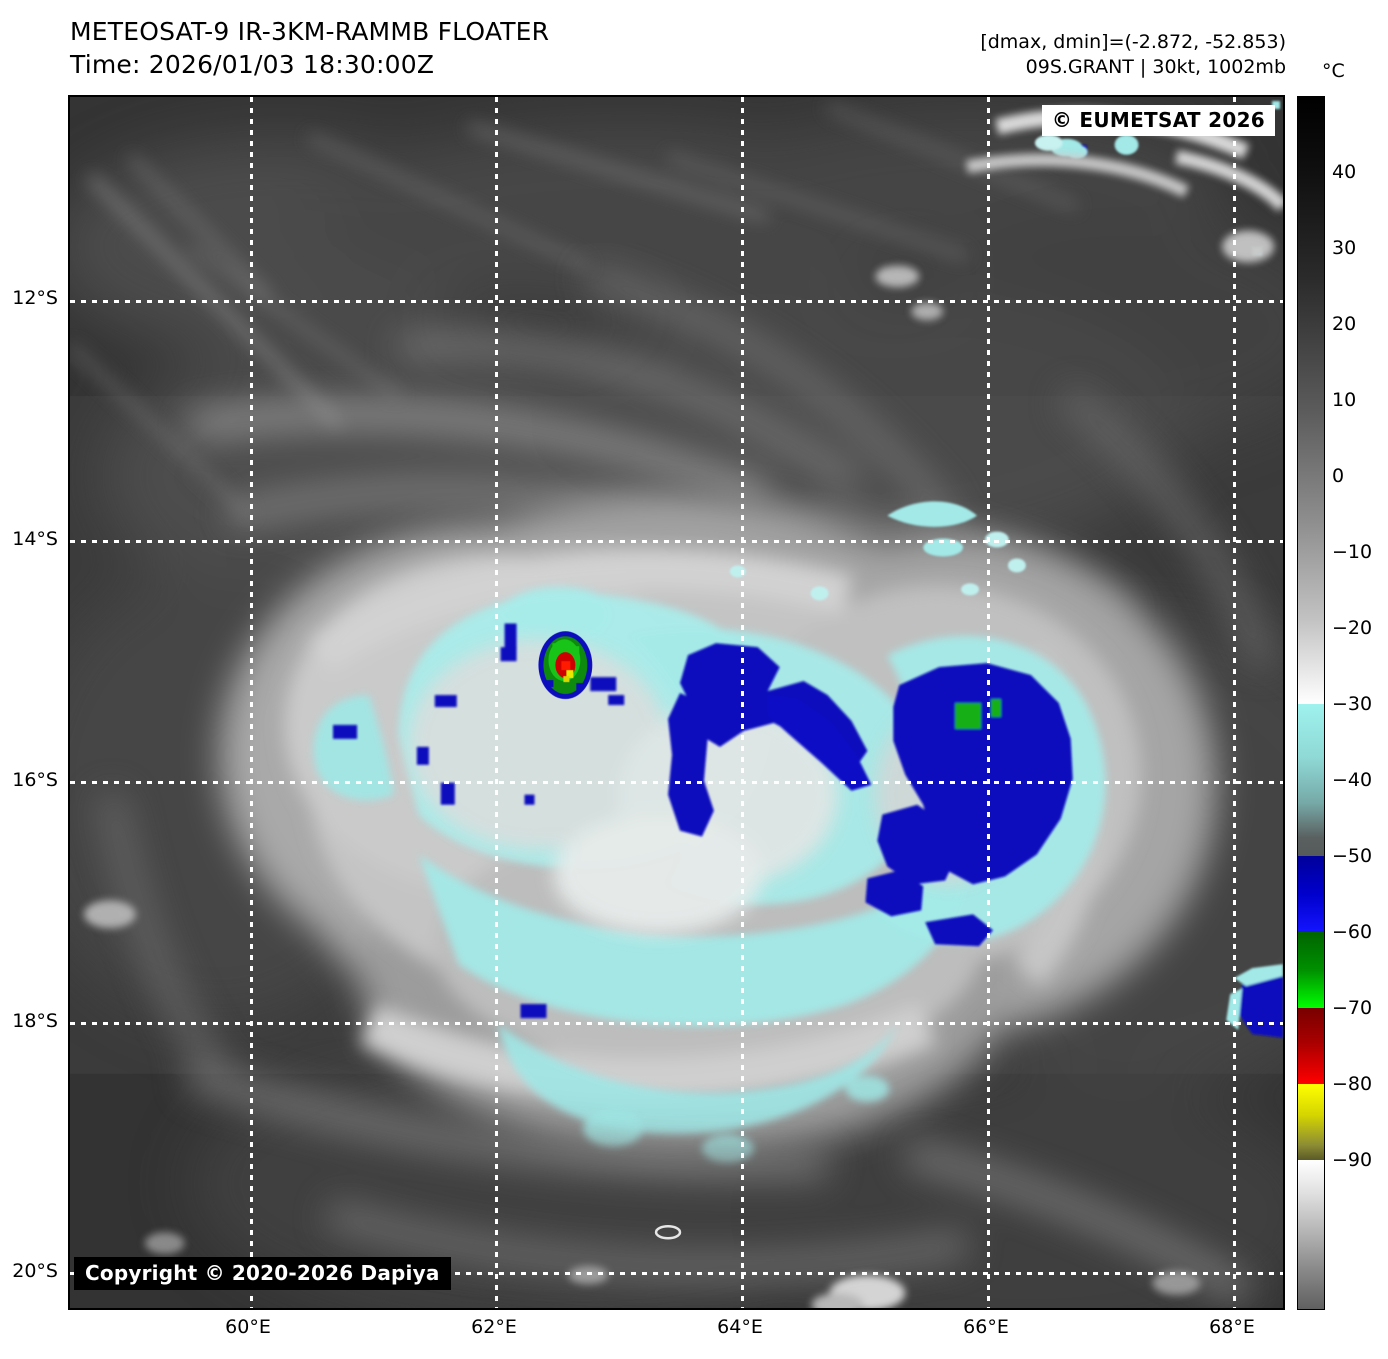 This screenshot has height=1359, width=1388. I want to click on colorbar-tick-label: 30, so click(1344, 248).